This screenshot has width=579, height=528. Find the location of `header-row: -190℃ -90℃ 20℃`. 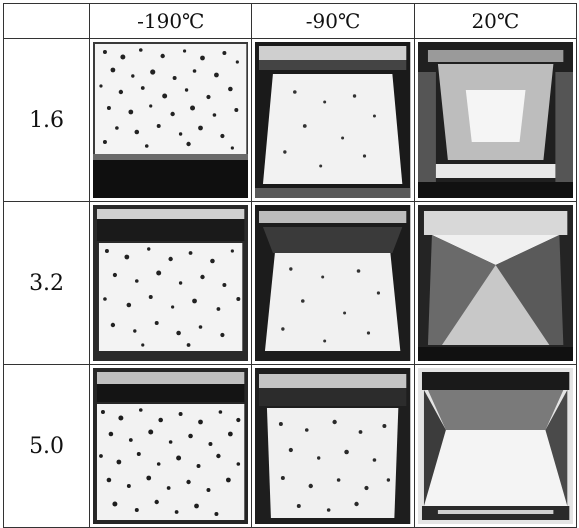

header-row: -190℃ -90℃ 20℃ is located at coordinates (290, 21).